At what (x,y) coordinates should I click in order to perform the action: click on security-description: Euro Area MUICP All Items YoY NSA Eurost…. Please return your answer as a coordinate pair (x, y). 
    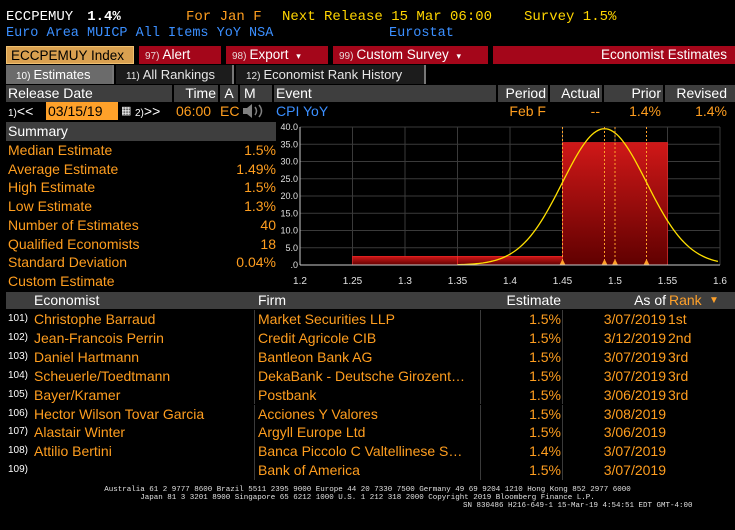
    Looking at the image, I should click on (230, 33).